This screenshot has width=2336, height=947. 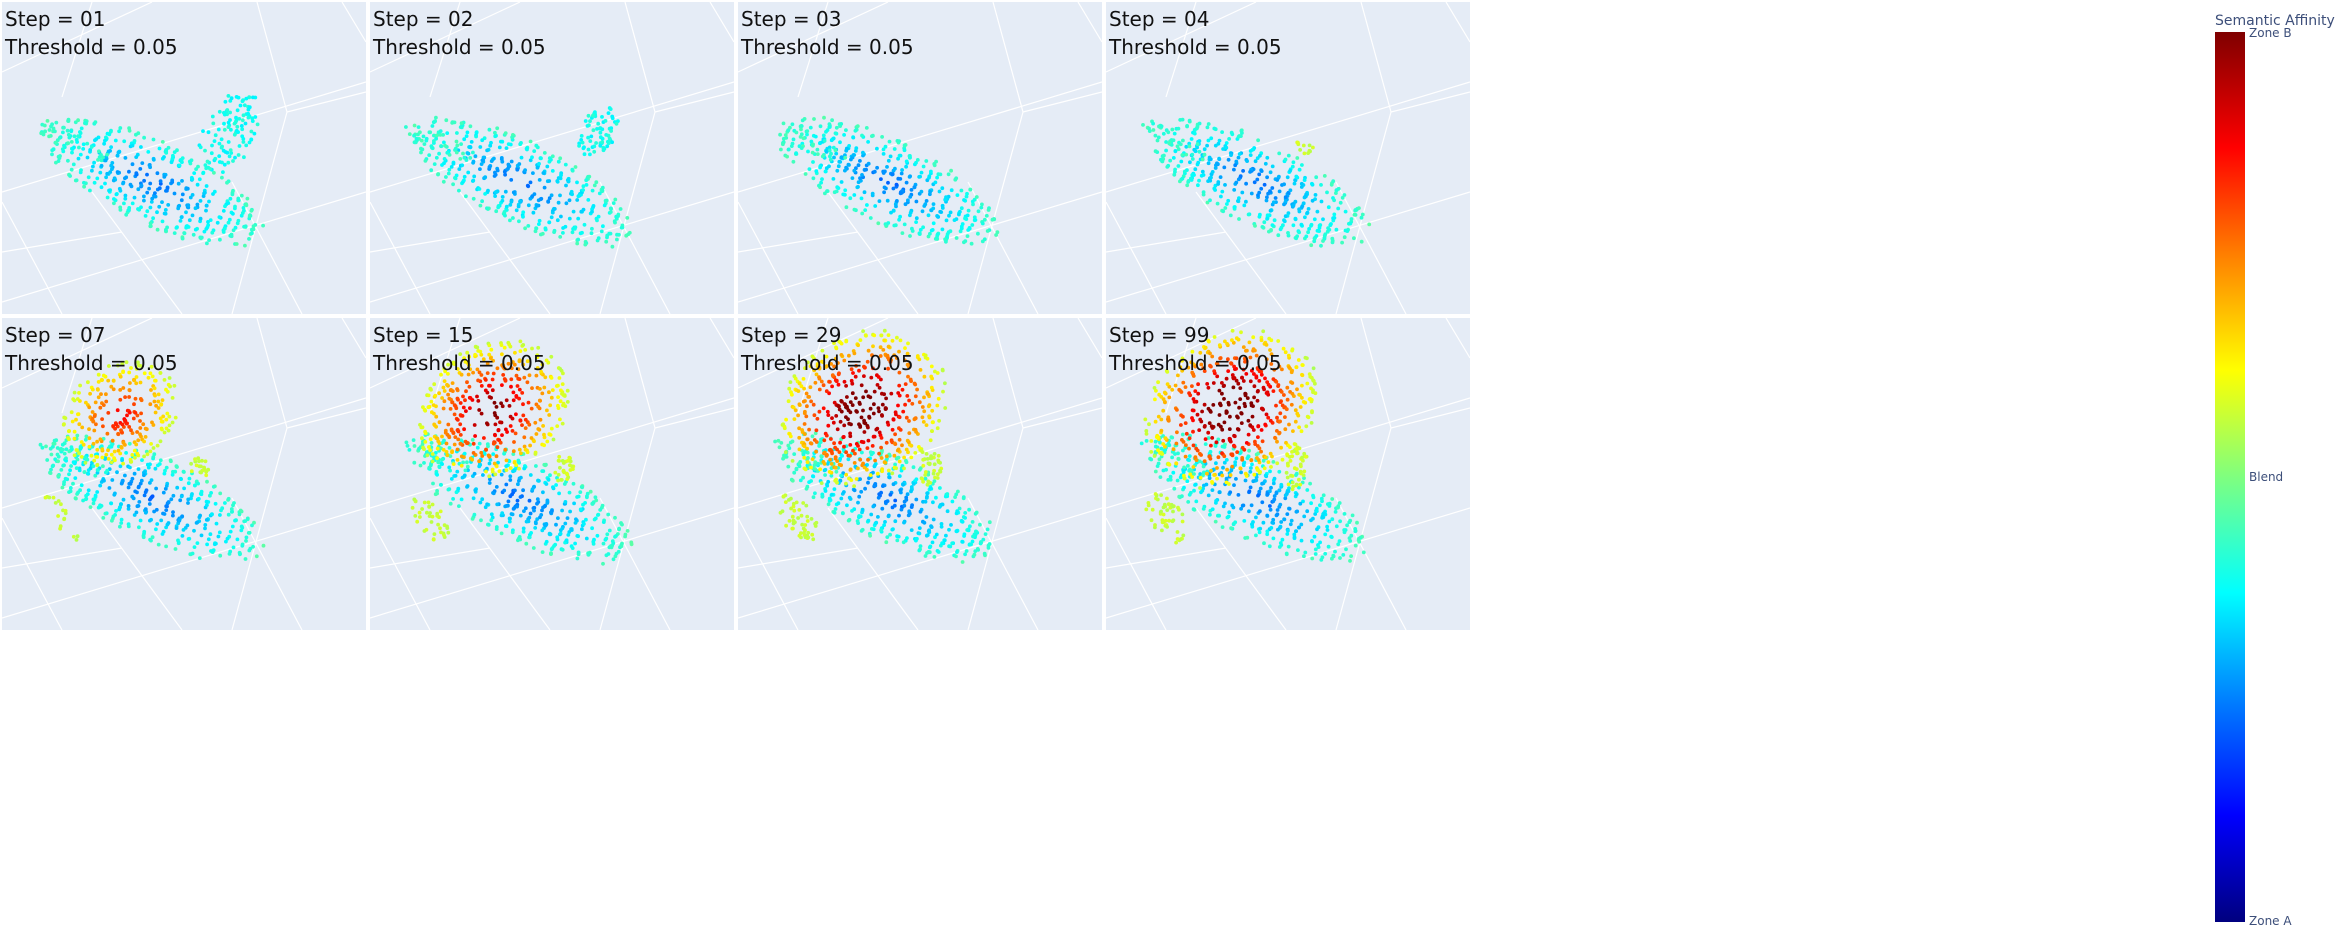 I want to click on panel-step-03: Step = 03 Threshold = 0.05, so click(x=920, y=158).